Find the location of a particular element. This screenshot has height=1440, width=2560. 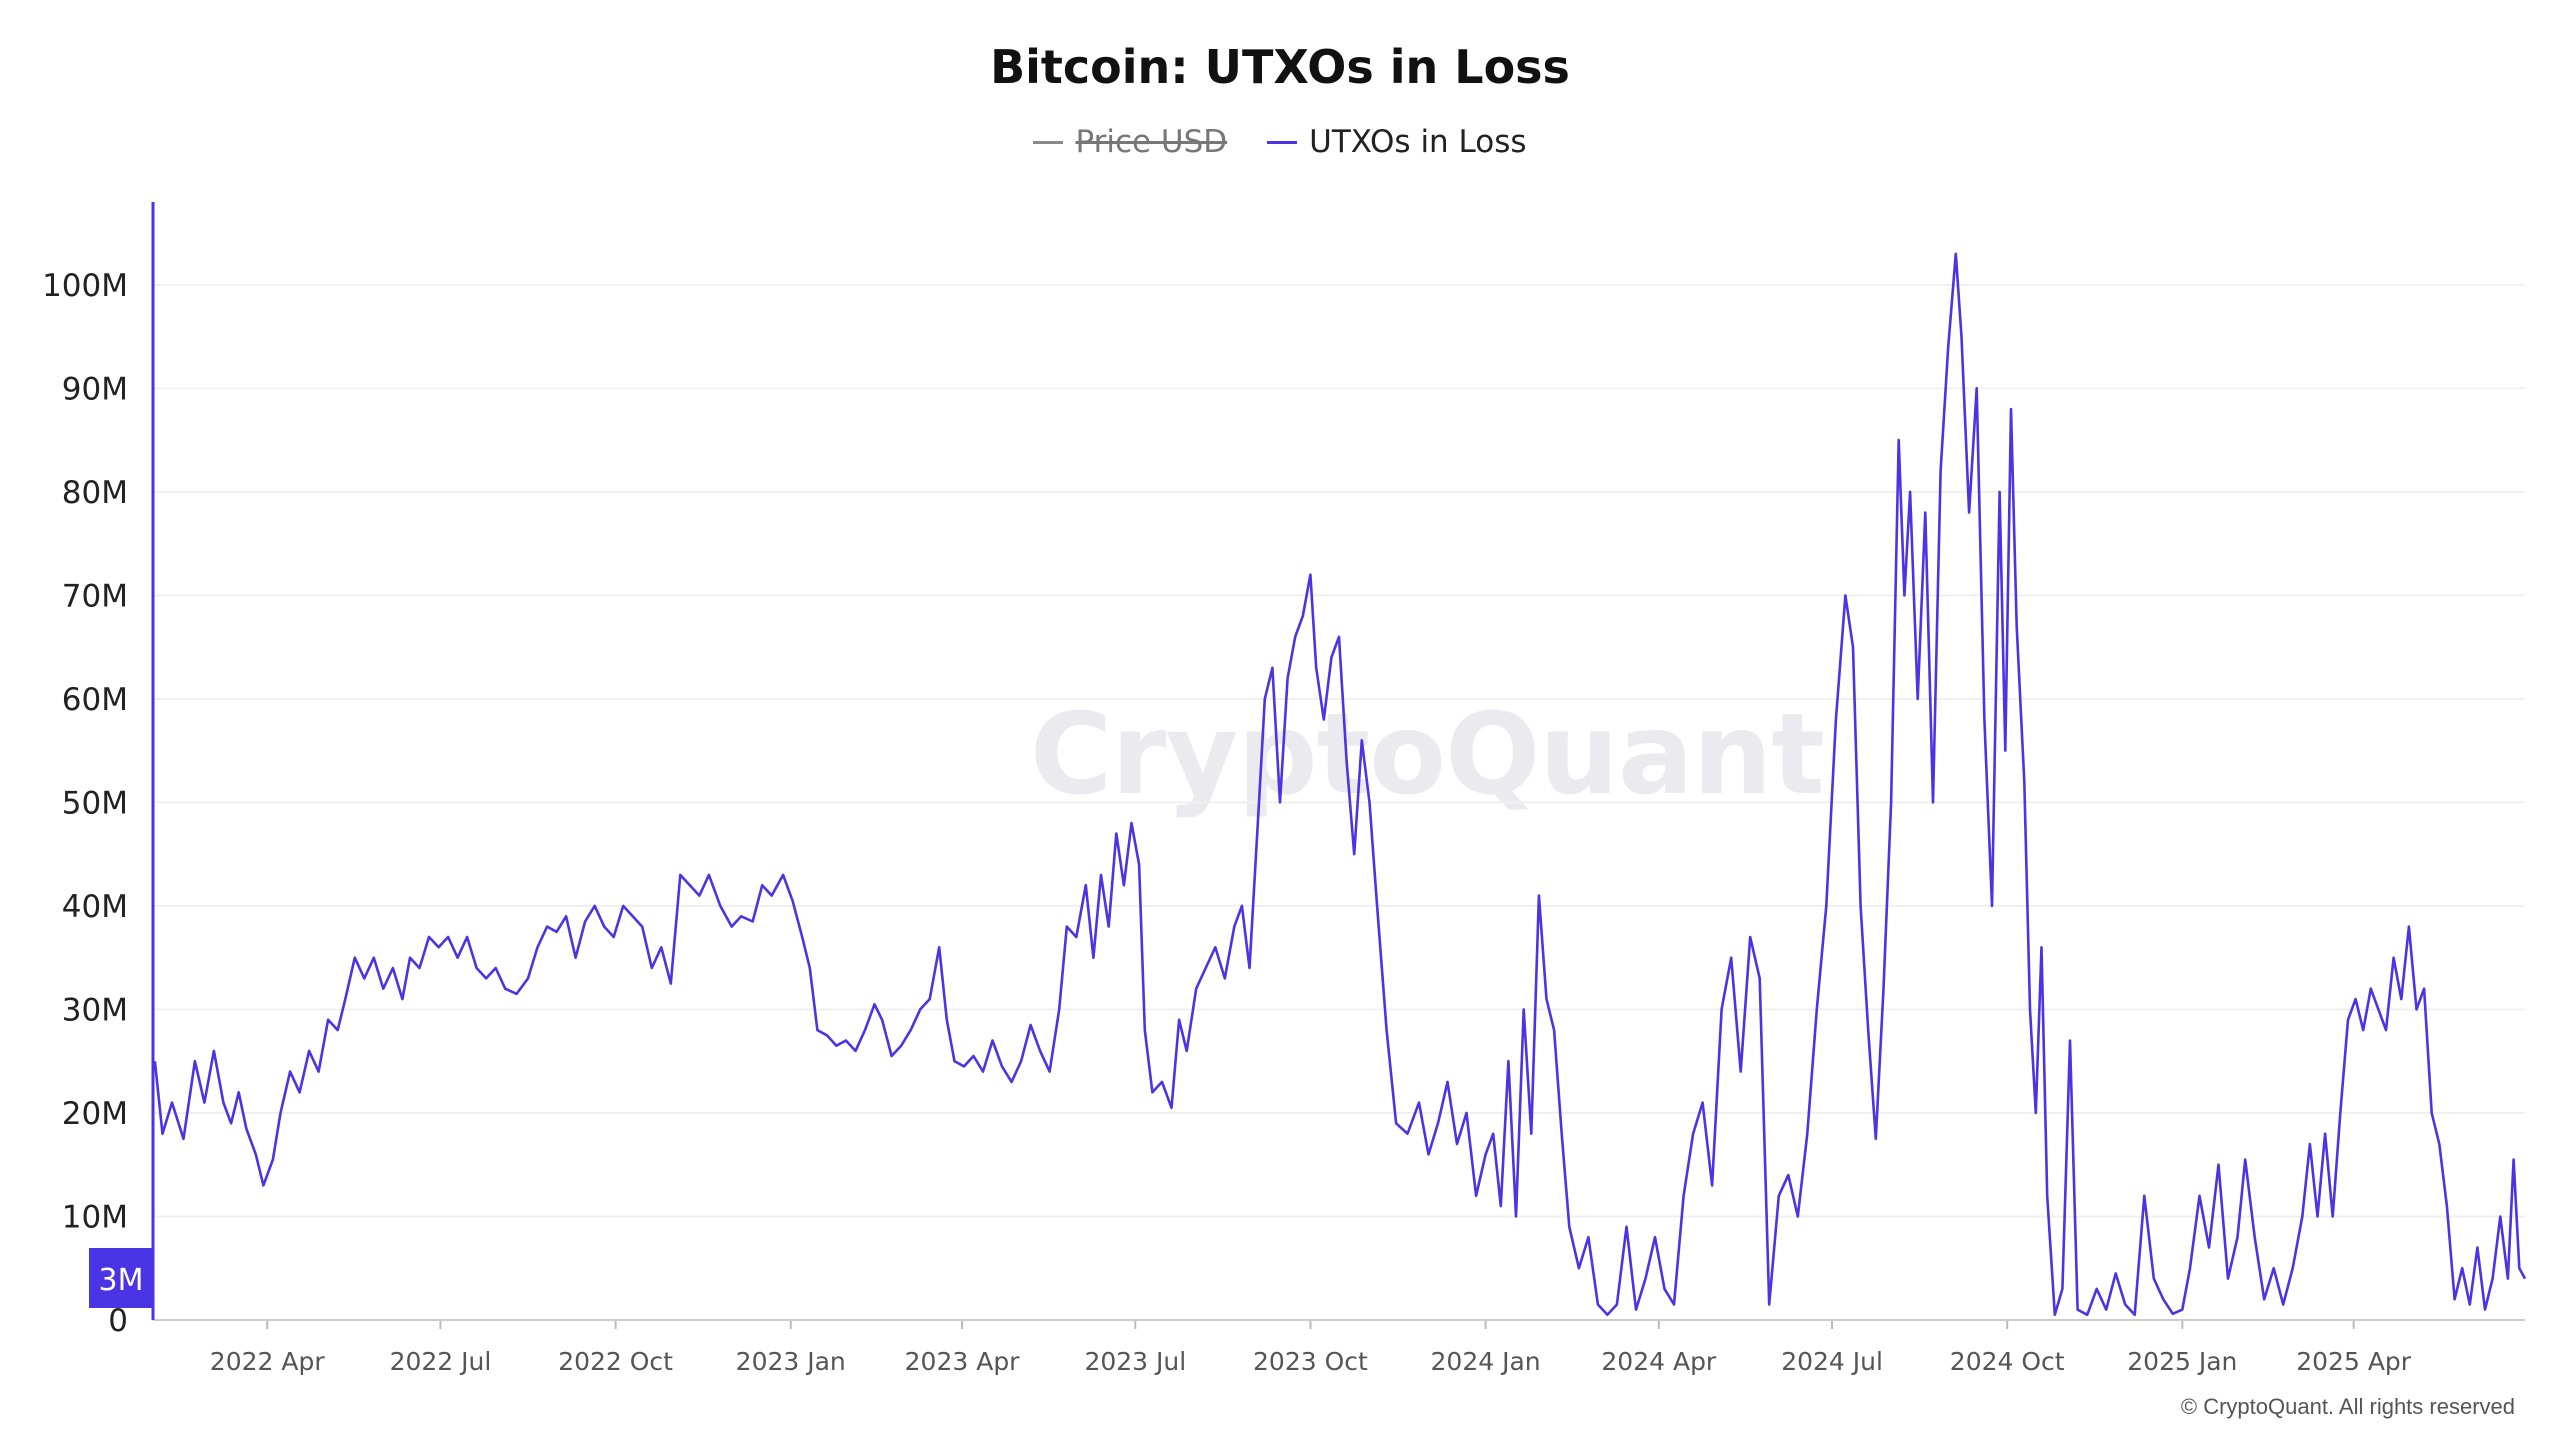

y-cursor-badge-label: 3M is located at coordinates (121, 1280).